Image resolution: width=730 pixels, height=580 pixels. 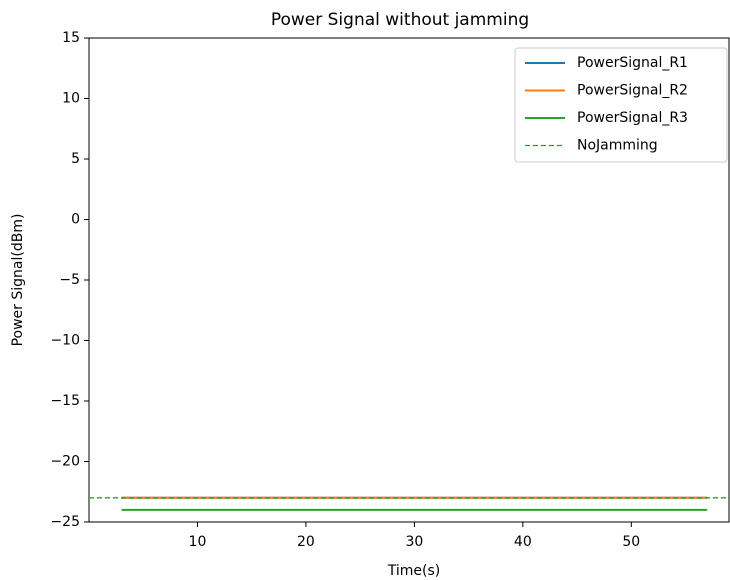 What do you see at coordinates (413, 571) in the screenshot?
I see `x-axis-label: Time(s)` at bounding box center [413, 571].